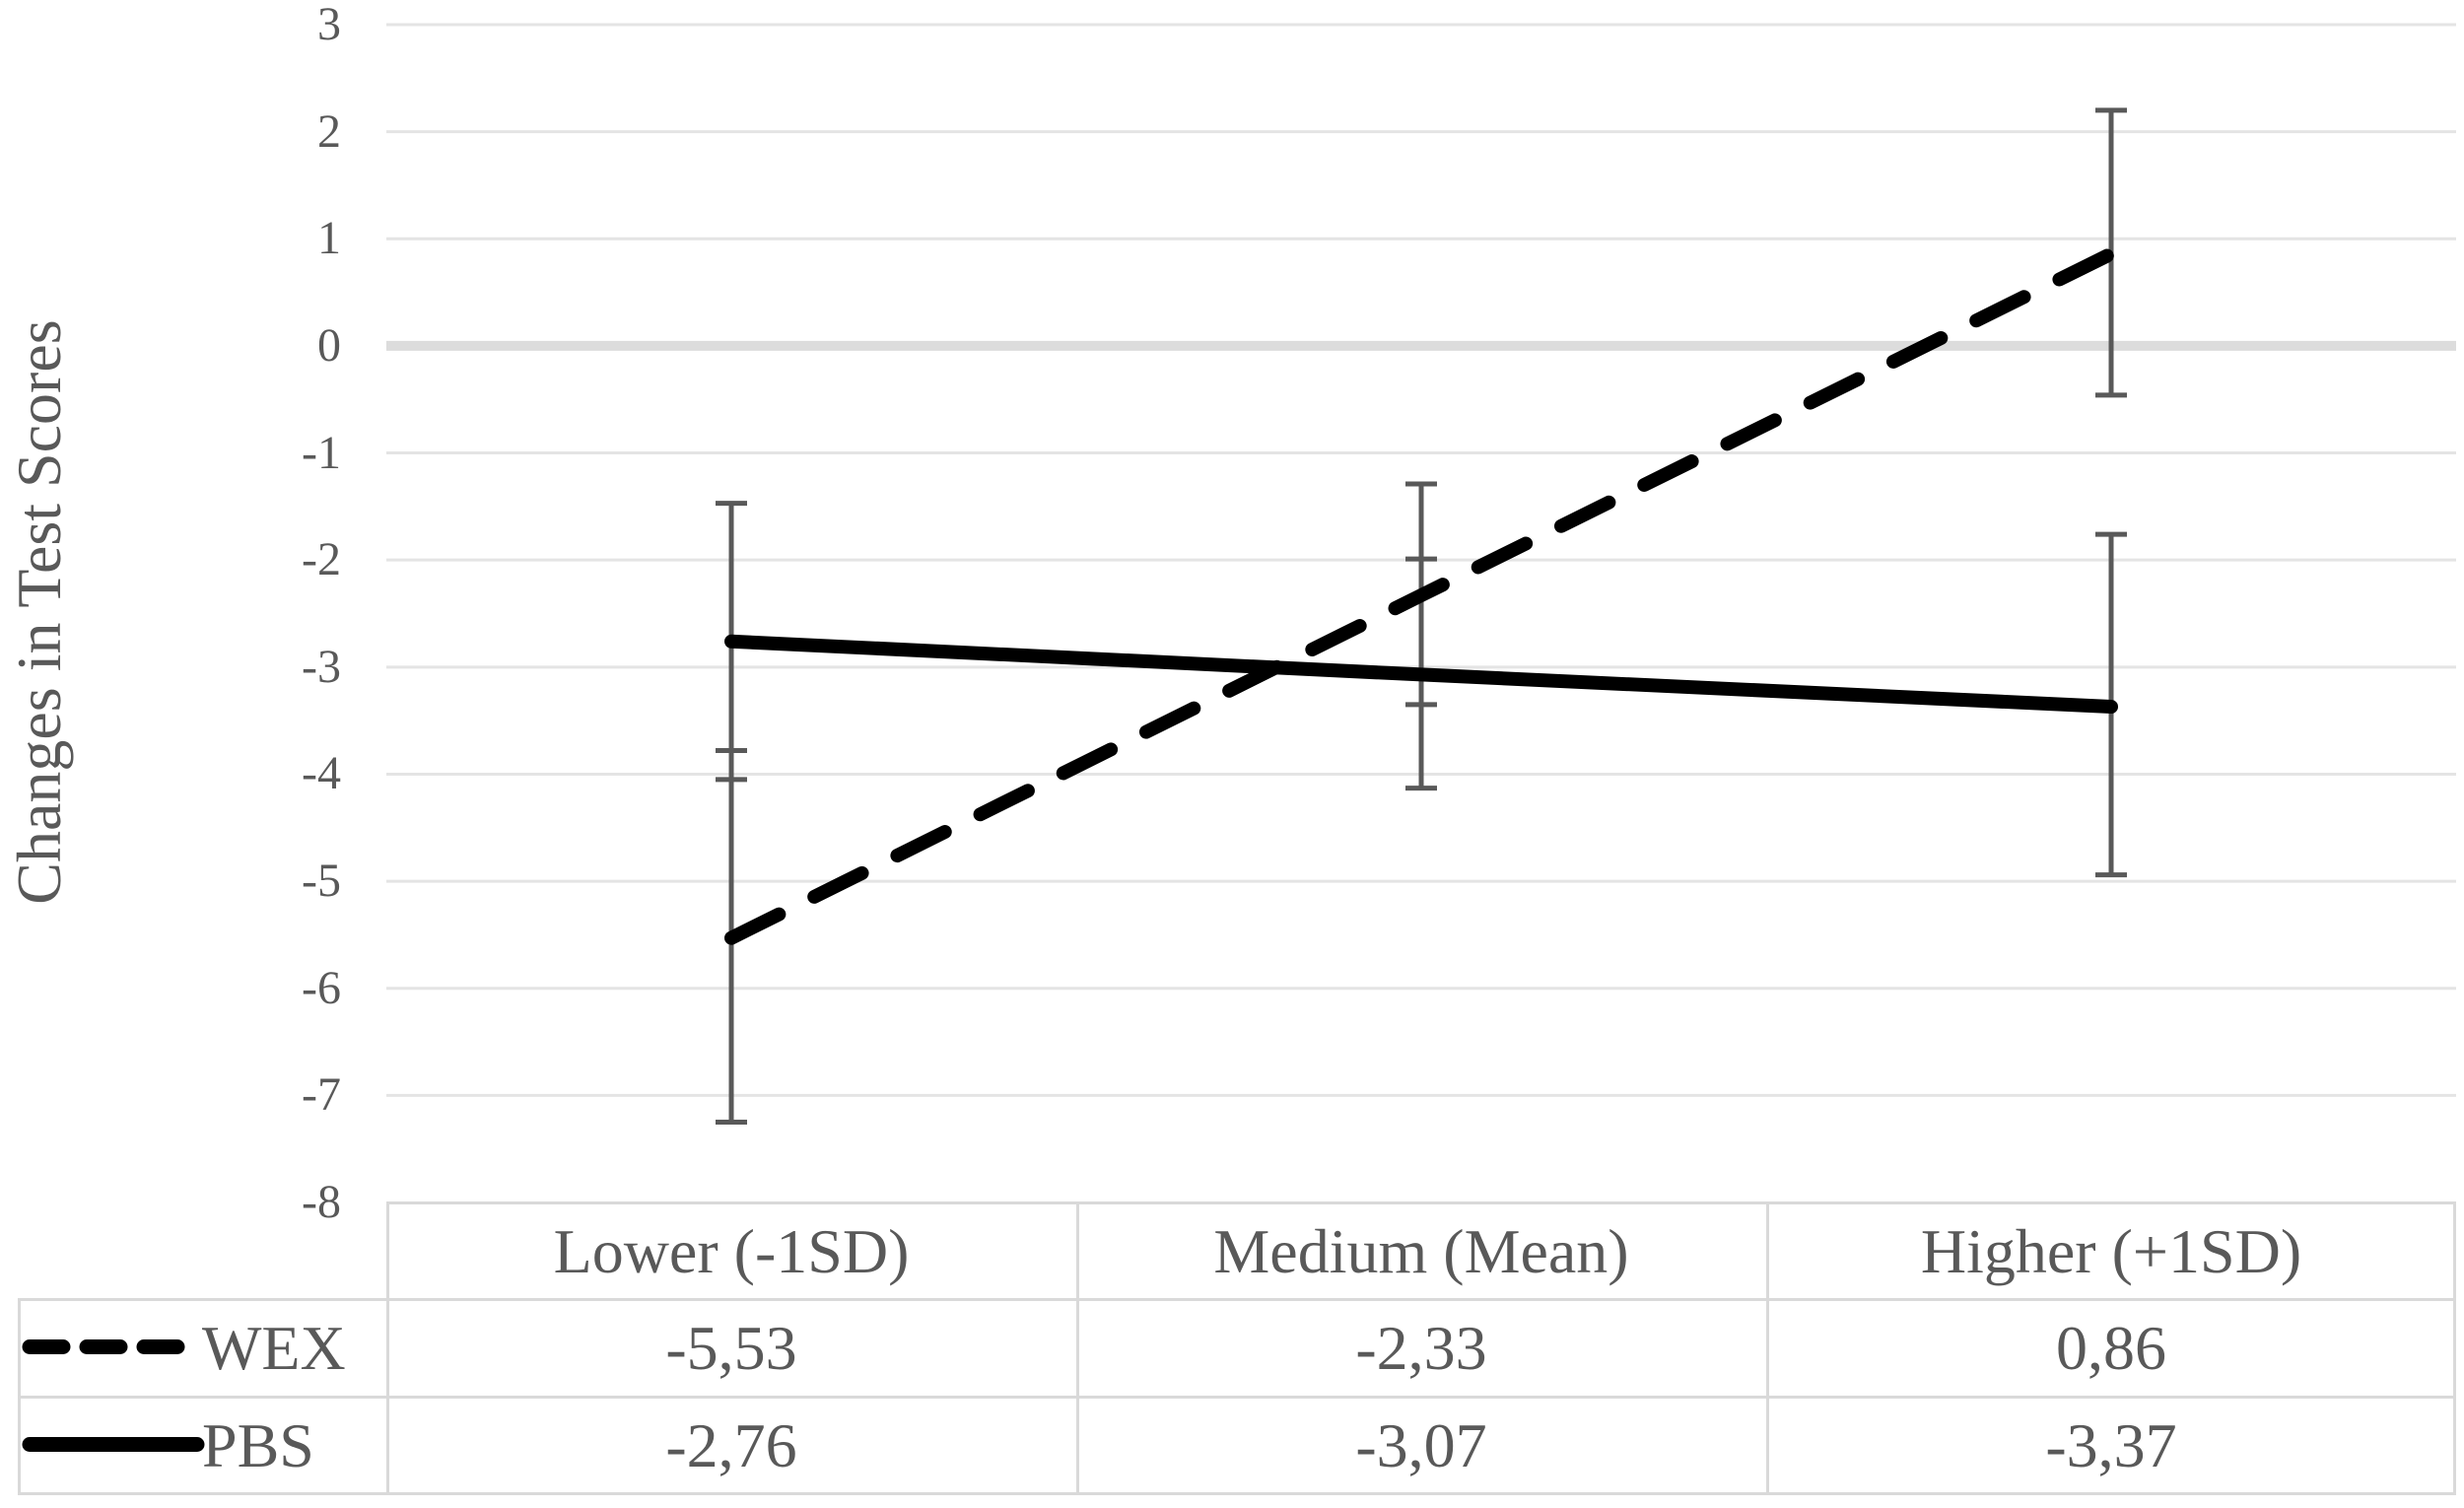 The image size is (2464, 1508). What do you see at coordinates (329, 345) in the screenshot?
I see `y-tick-label-0: 0` at bounding box center [329, 345].